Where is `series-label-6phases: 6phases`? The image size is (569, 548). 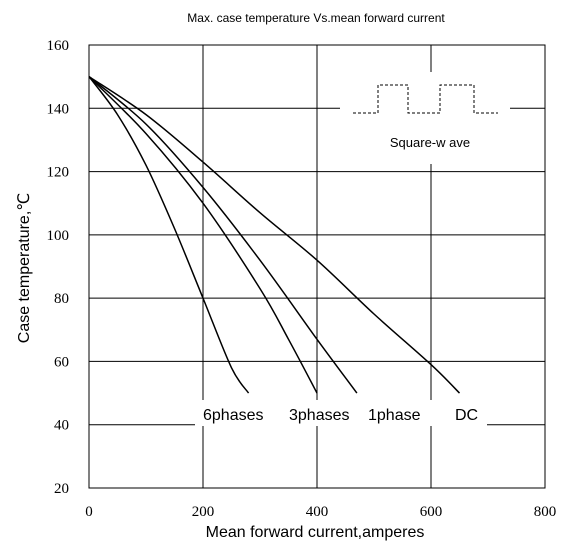
series-label-6phases: 6phases is located at coordinates (233, 415).